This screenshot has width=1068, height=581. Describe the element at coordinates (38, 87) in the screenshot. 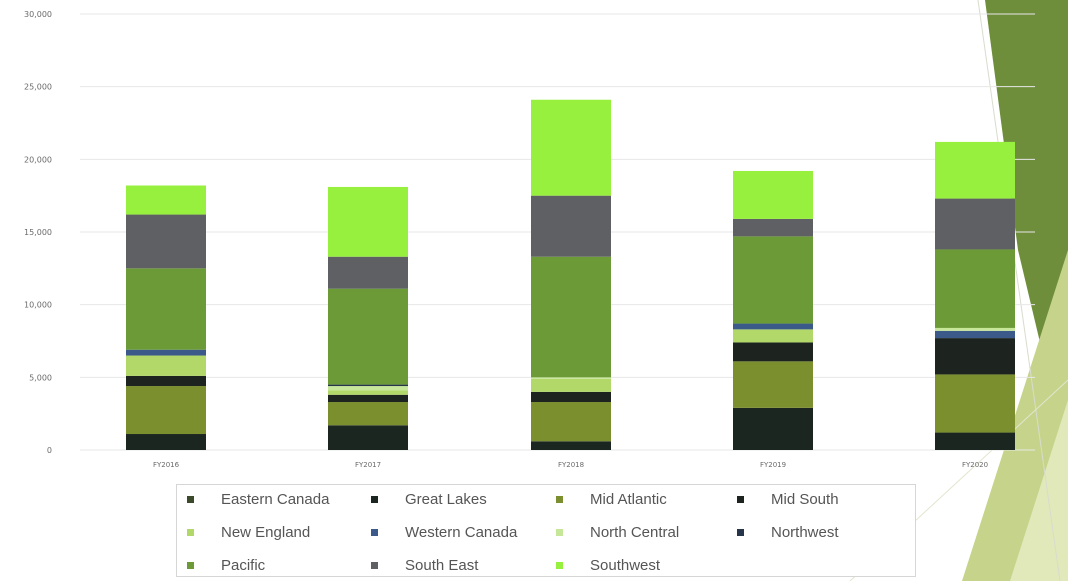

I see `y-tick-label: 25,000` at that location.